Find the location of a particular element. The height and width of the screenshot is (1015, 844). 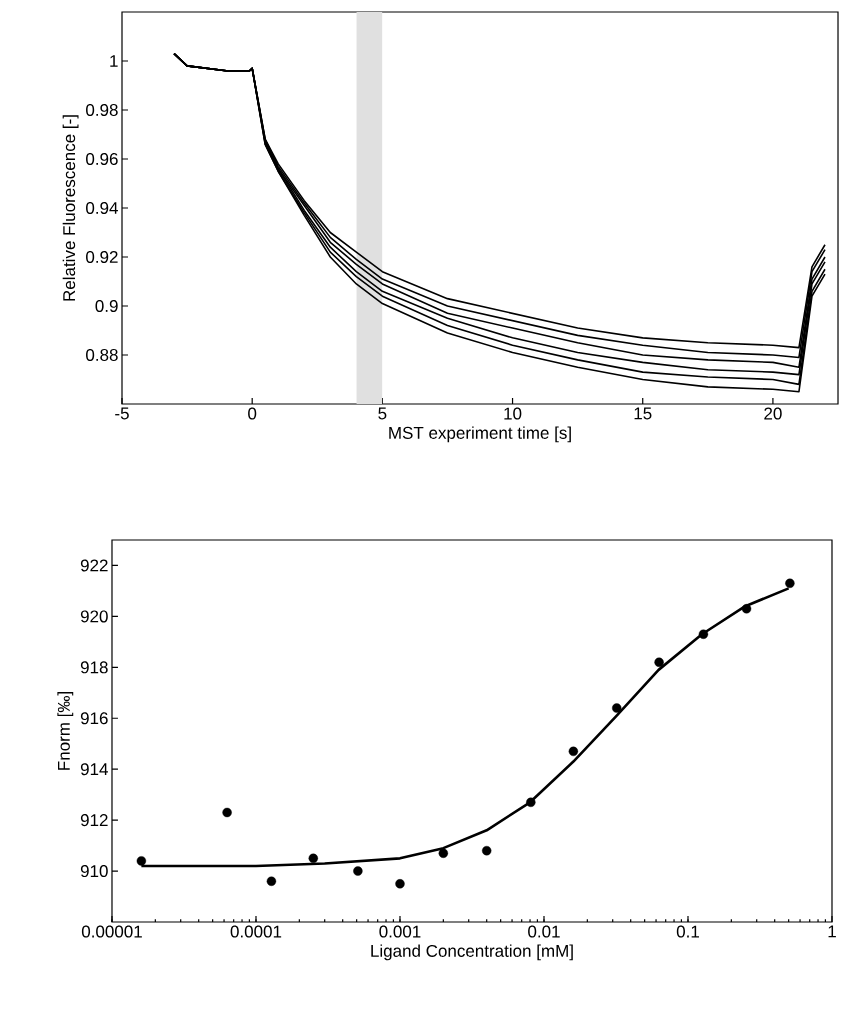

x-axis-title: MST experiment time [s] is located at coordinates (480, 434).